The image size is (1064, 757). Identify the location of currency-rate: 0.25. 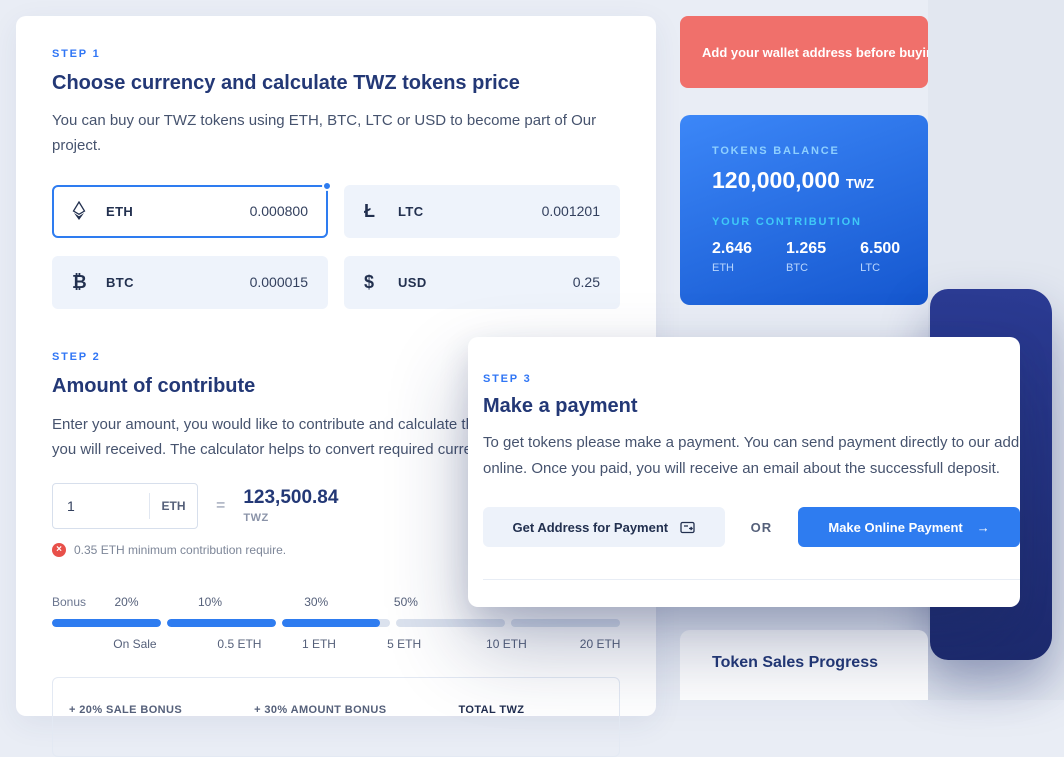
(586, 282).